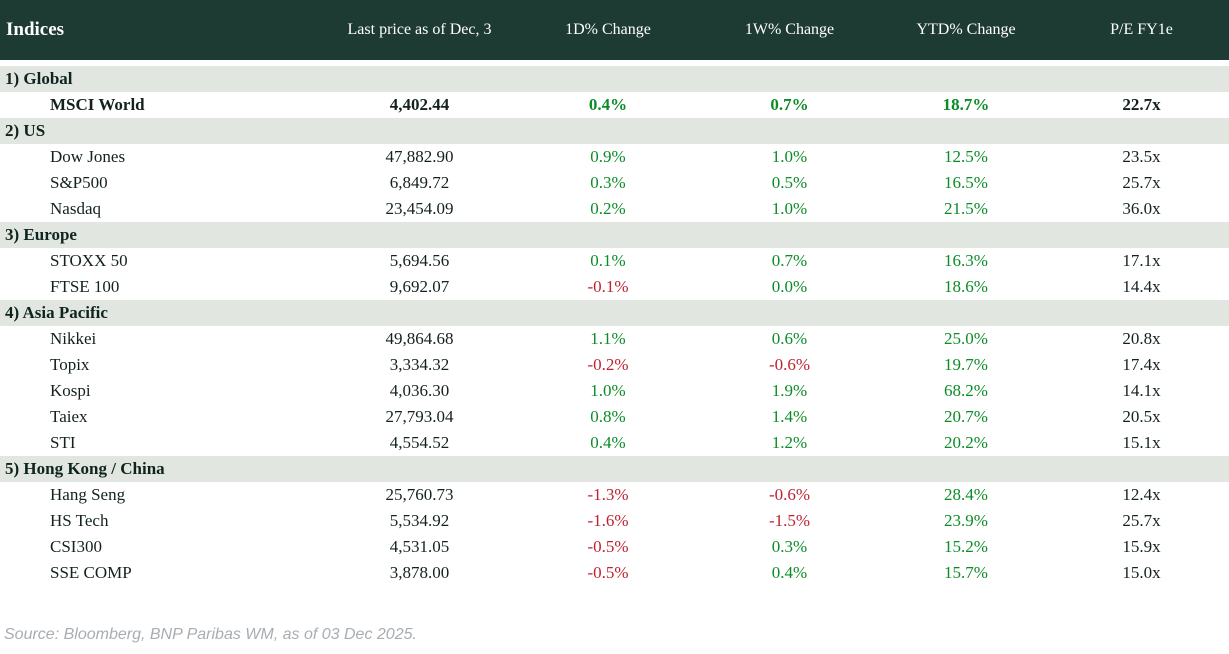 This screenshot has height=654, width=1229. What do you see at coordinates (614, 469) in the screenshot?
I see `section-header: 5) Hong Kong / China` at bounding box center [614, 469].